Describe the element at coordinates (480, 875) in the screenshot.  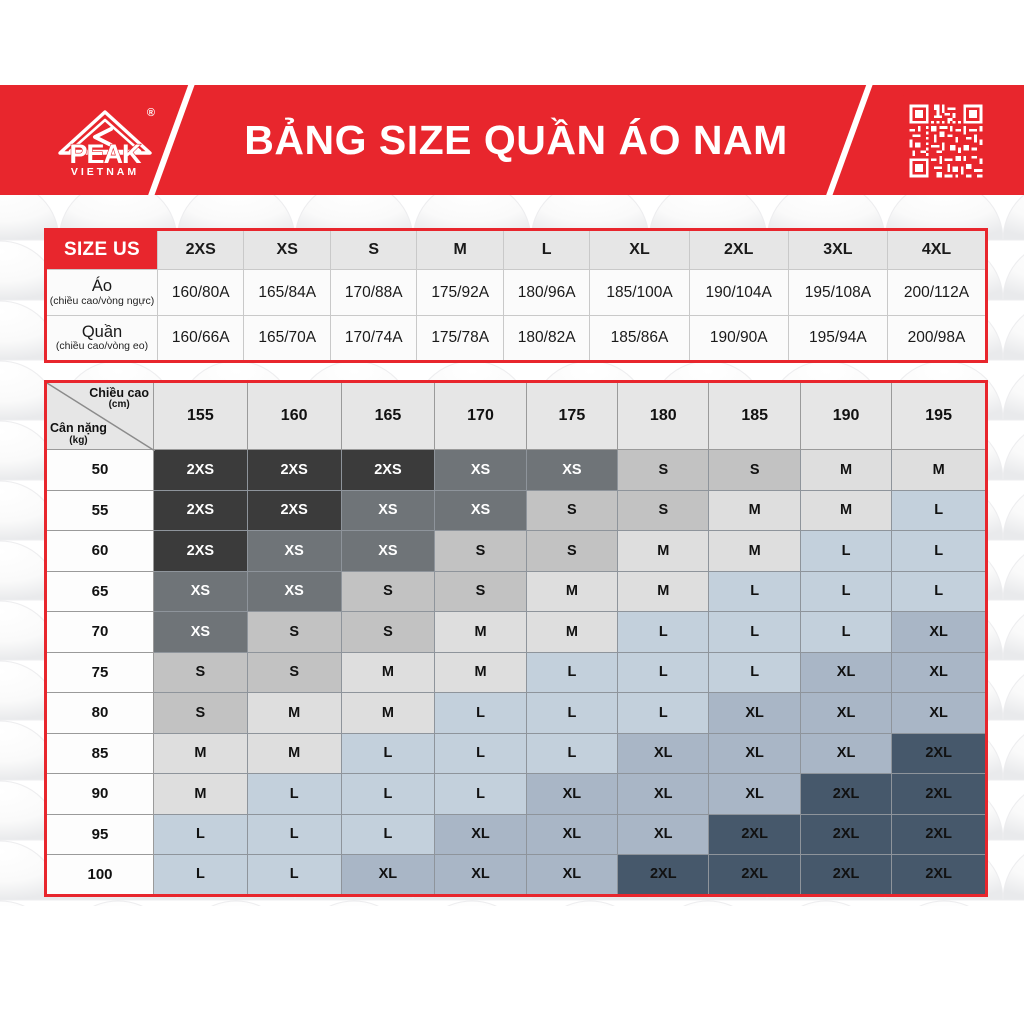
I see `matrix-cell-10-3: XL` at that location.